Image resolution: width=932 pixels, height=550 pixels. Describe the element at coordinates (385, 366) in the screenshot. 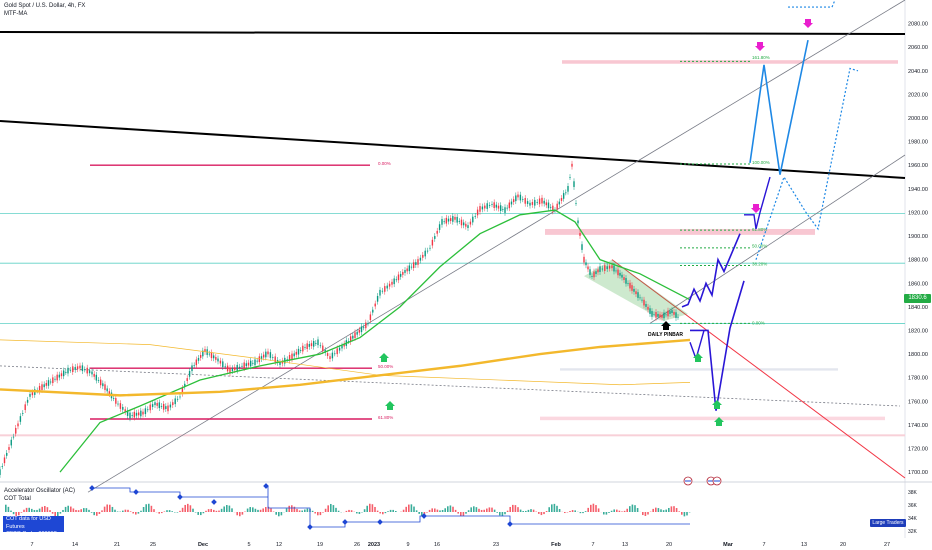

I see `level-label: 50.00%` at that location.